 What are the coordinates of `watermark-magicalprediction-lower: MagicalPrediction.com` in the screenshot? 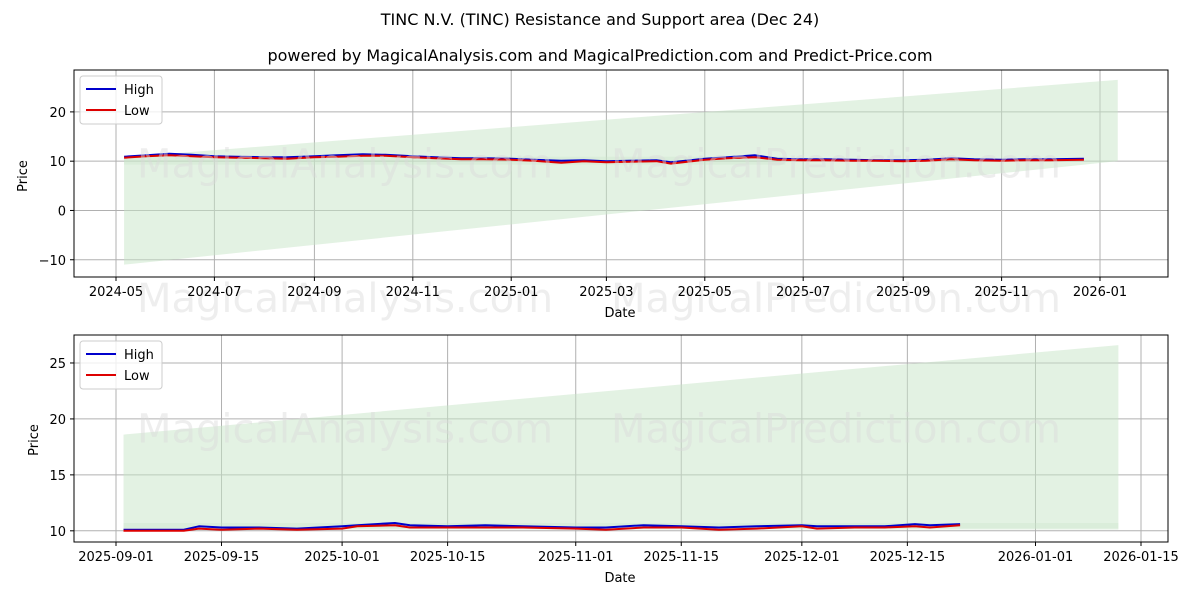 It's located at (836, 299).